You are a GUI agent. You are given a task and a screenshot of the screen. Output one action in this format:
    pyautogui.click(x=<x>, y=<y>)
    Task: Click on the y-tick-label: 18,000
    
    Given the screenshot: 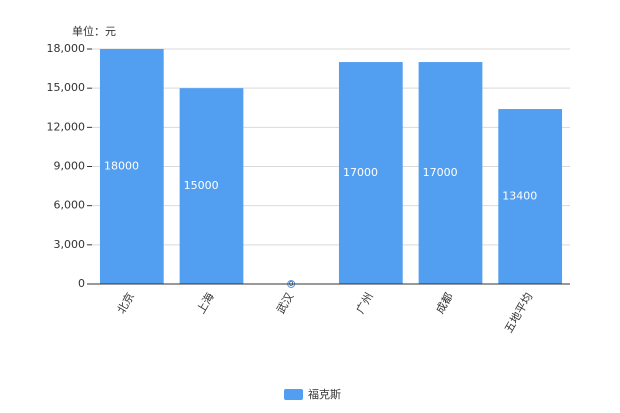 What is the action you would take?
    pyautogui.click(x=66, y=48)
    